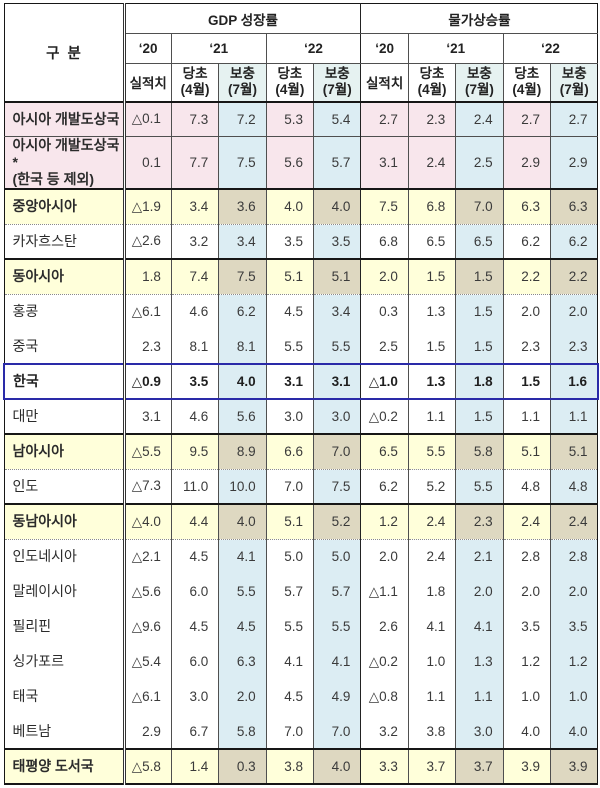 The image size is (600, 788). Describe the element at coordinates (526, 119) in the screenshot. I see `value-cell: 2.7` at that location.